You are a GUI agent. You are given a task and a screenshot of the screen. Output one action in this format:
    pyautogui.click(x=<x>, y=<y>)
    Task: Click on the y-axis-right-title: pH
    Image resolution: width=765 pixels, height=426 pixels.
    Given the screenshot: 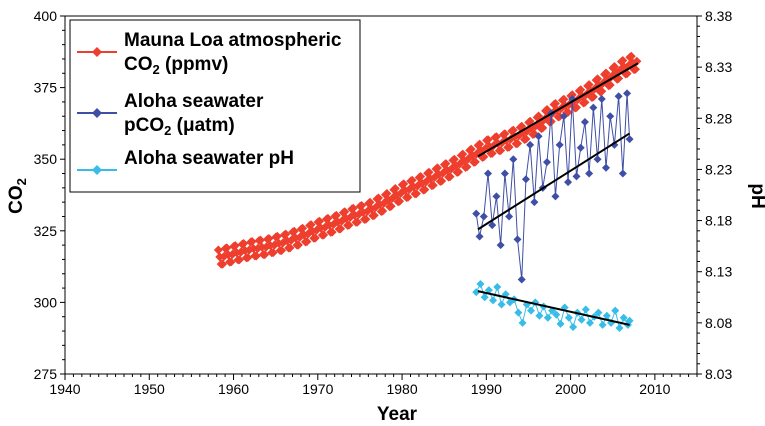 What is the action you would take?
    pyautogui.click(x=756, y=195)
    